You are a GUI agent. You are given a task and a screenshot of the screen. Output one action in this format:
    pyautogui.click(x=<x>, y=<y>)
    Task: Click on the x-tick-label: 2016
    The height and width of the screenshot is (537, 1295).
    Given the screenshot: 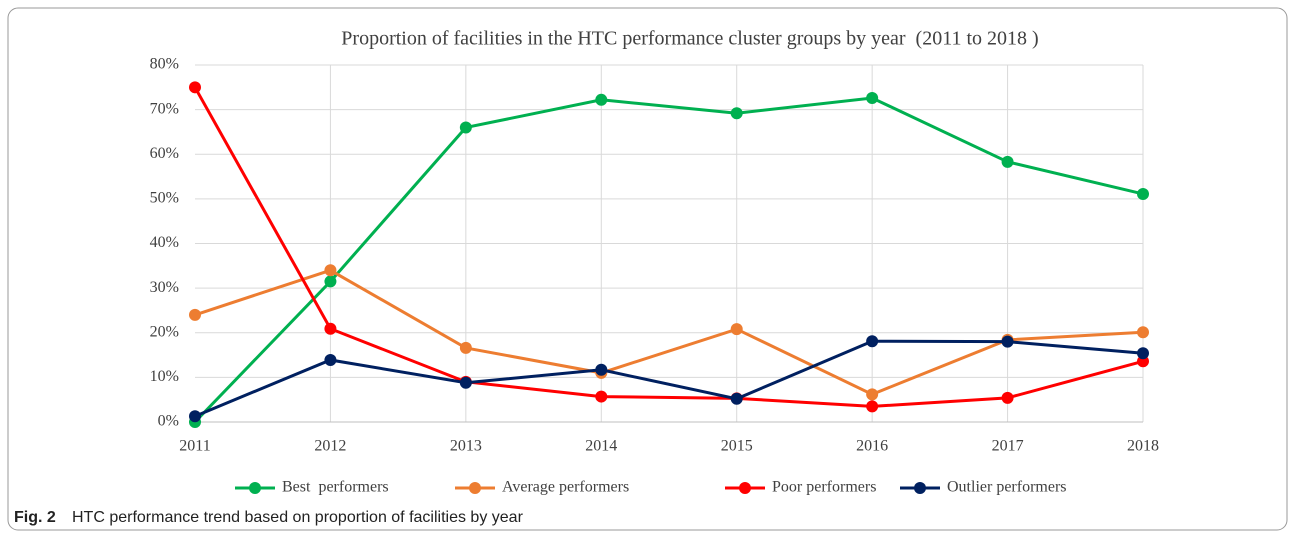 What is the action you would take?
    pyautogui.click(x=872, y=446)
    